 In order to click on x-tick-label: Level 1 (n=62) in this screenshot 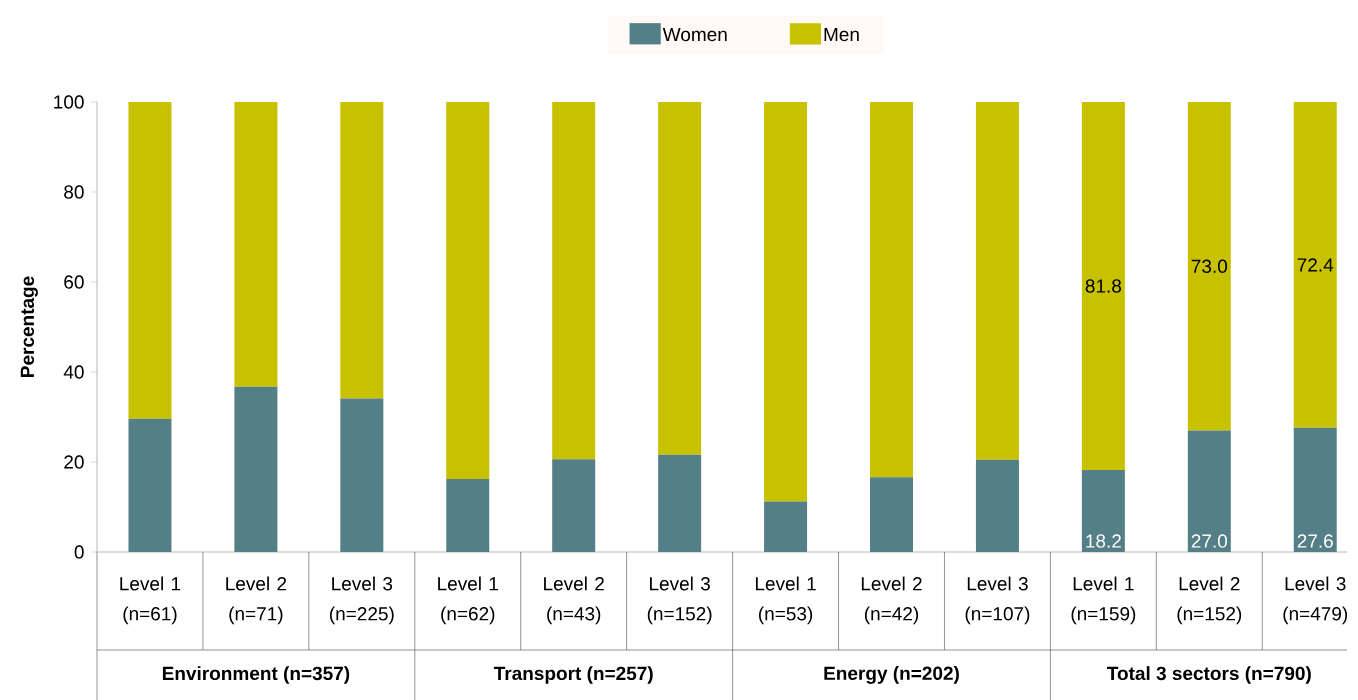, I will do `click(468, 600)`.